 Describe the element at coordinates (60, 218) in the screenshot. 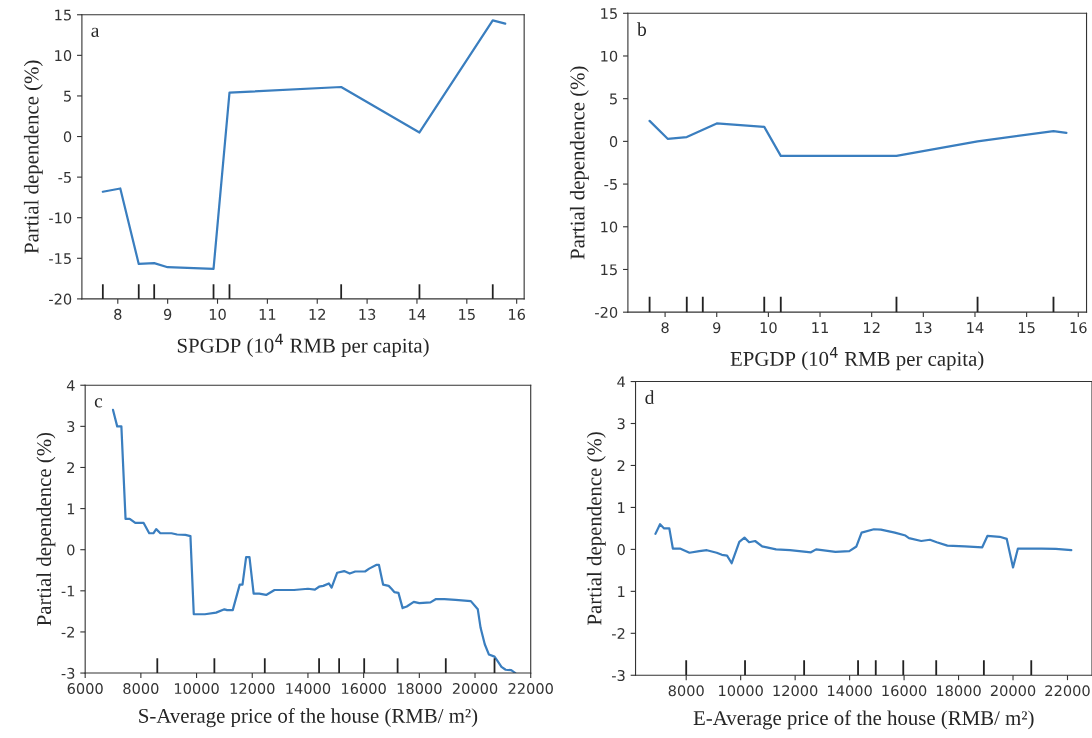

I see `y-tick-label: -10` at that location.